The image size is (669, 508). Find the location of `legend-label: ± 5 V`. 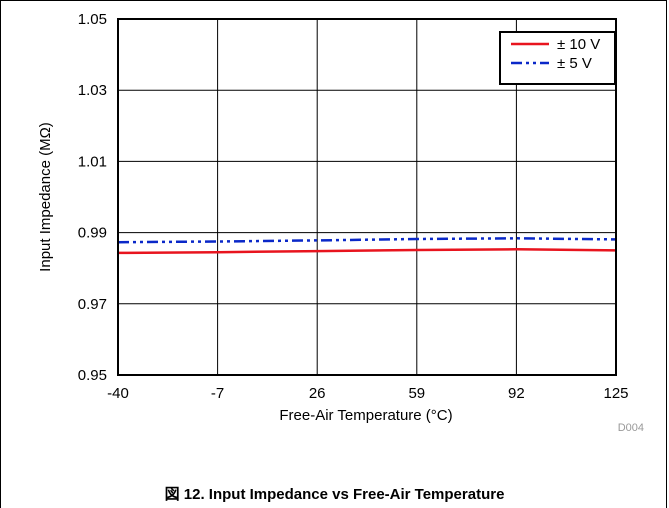

legend-label: ± 5 V is located at coordinates (574, 63).